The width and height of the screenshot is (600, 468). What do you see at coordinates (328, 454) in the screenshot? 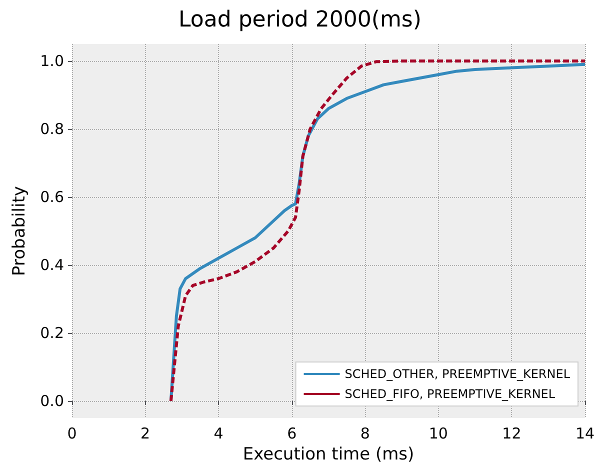
I see `x-axis-title: Execution time (ms)` at bounding box center [328, 454].